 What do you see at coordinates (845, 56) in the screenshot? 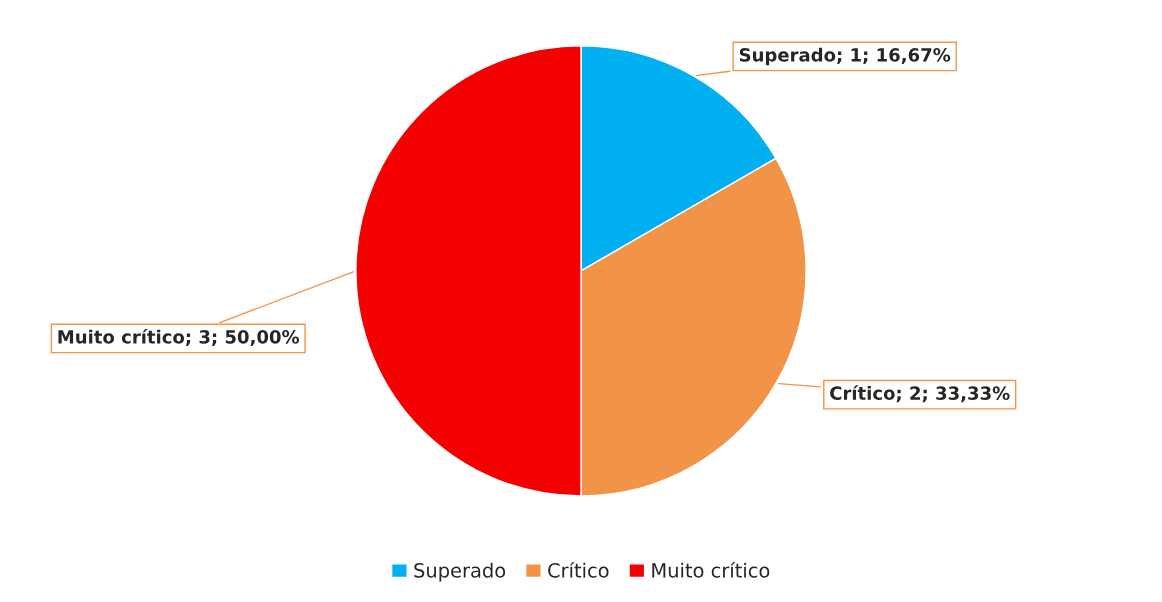
I see `data-label: Superado; 1; 16,67%` at bounding box center [845, 56].